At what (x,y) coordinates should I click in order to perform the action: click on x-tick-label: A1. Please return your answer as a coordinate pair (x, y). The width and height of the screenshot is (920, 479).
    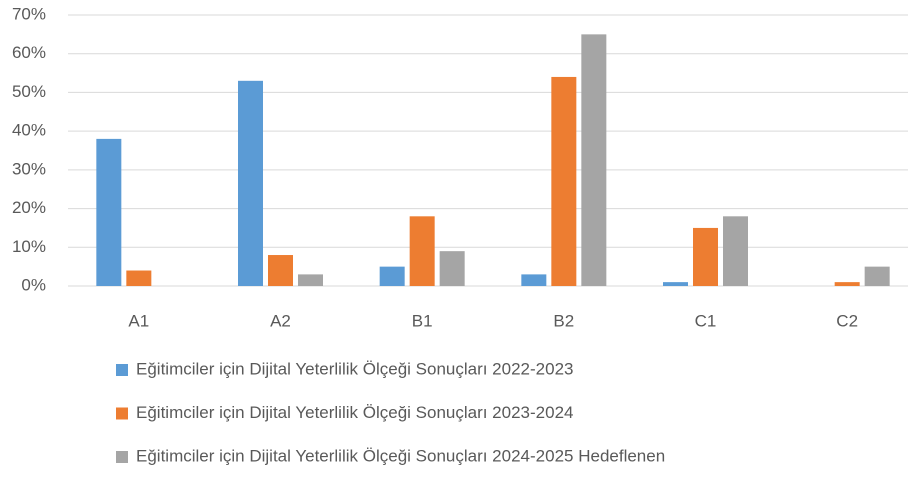
    Looking at the image, I should click on (138, 320).